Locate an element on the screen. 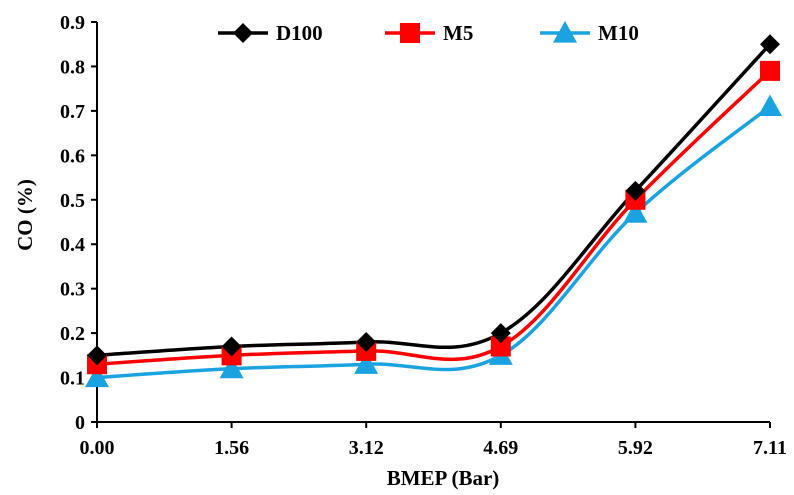 This screenshot has width=794, height=495. y-axis-title: CO (%) is located at coordinates (25, 215).